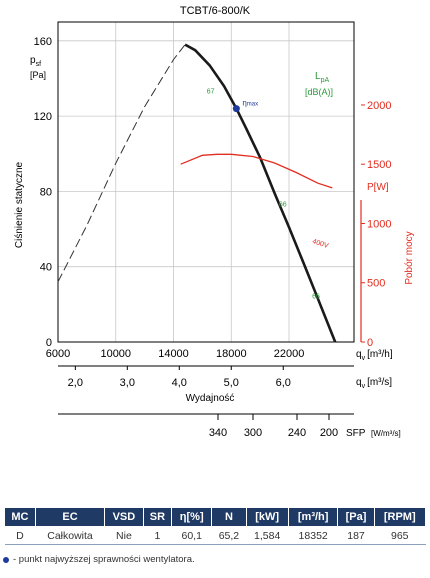  I want to click on power-tick-label: 1500, so click(379, 165).